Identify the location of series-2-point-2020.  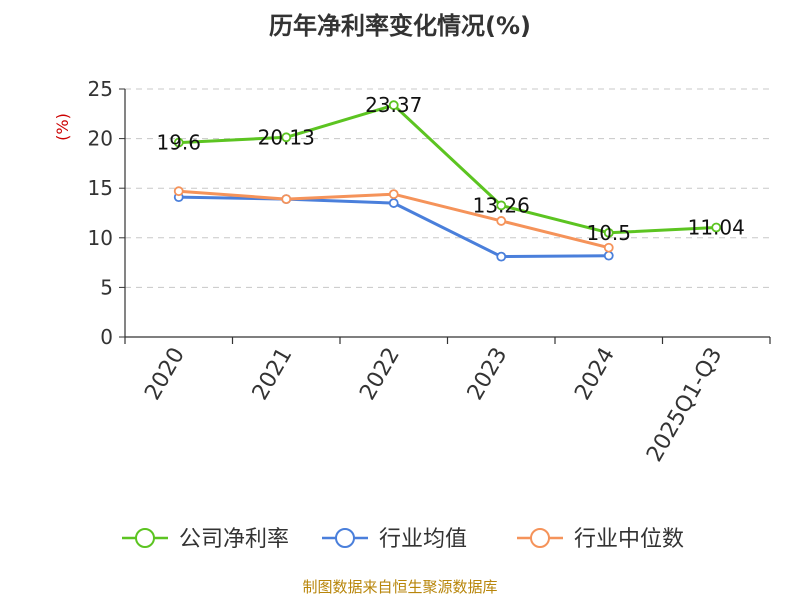
(178, 191).